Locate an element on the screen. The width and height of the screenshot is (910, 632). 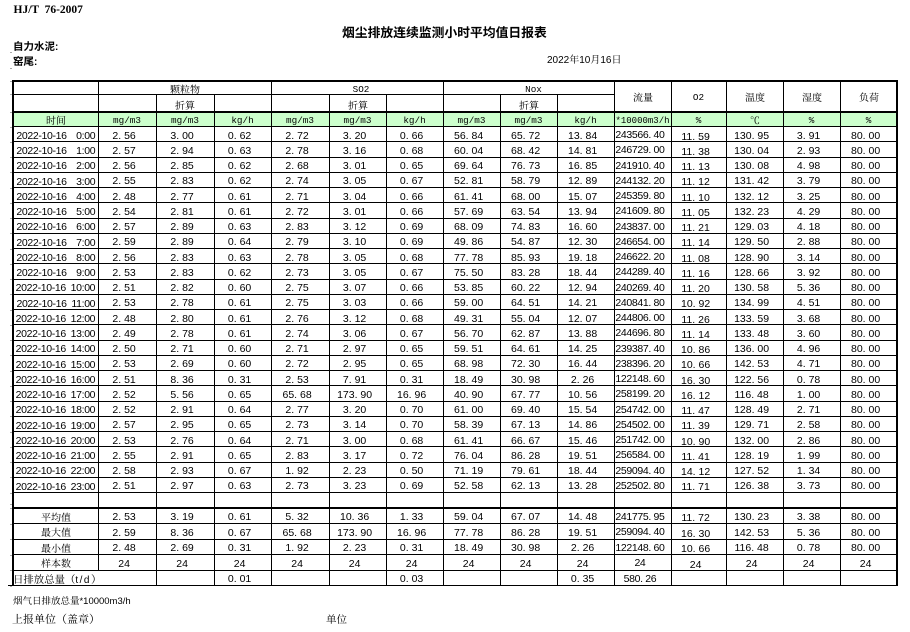
svg-text: 16 is located at coordinates (606, 60).